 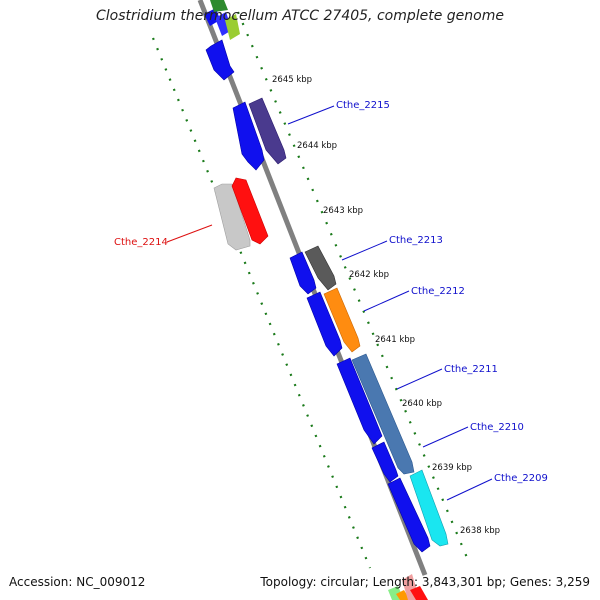 What do you see at coordinates (141, 242) in the screenshot?
I see `gene-label-cthe-2214: Cthe_2214` at bounding box center [141, 242].